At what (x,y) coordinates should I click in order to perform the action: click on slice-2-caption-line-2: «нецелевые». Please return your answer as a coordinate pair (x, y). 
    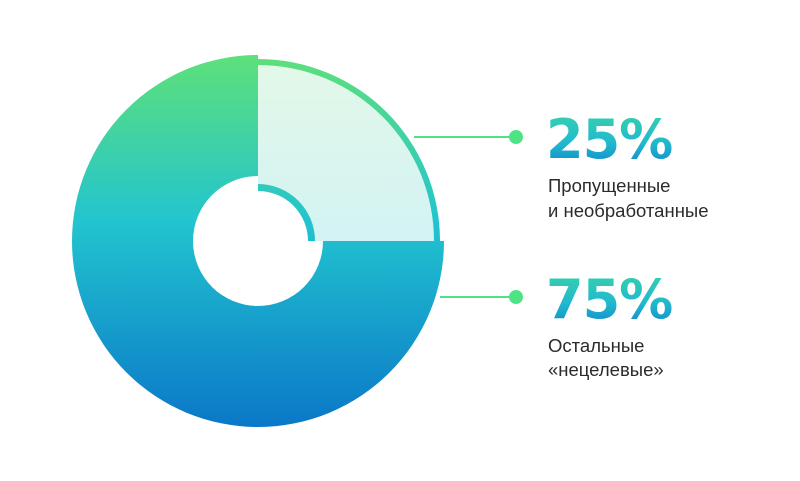
    Looking at the image, I should click on (606, 369).